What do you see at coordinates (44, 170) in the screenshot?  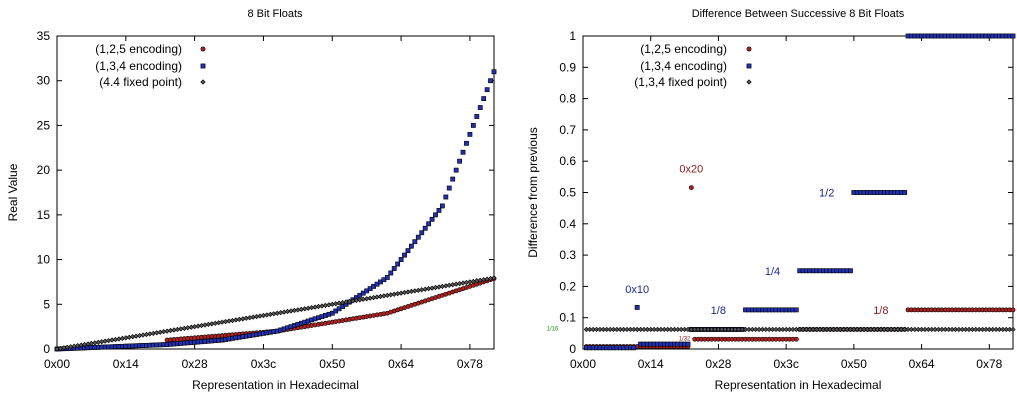 I see `y-tick-label: 20` at bounding box center [44, 170].